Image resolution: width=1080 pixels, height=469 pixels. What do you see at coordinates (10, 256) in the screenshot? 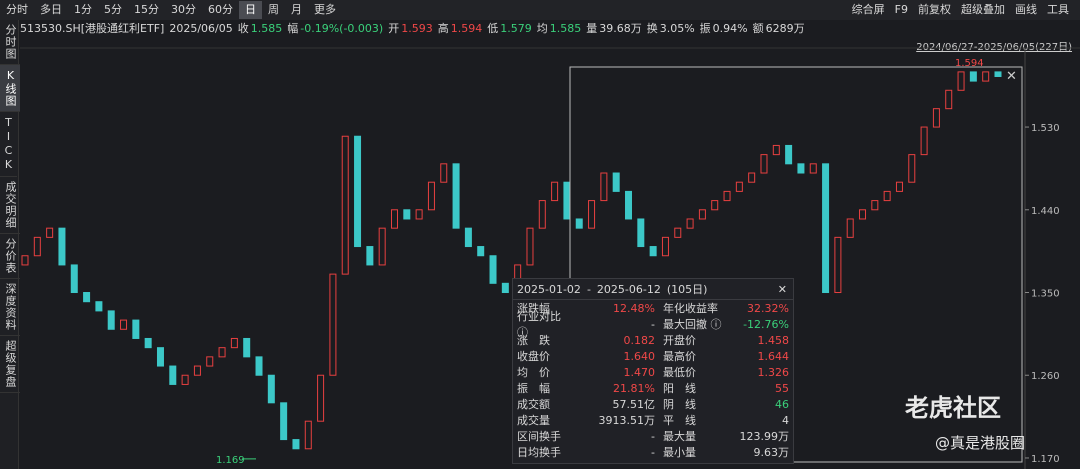
I see `side-tab: 分价表` at bounding box center [10, 256].